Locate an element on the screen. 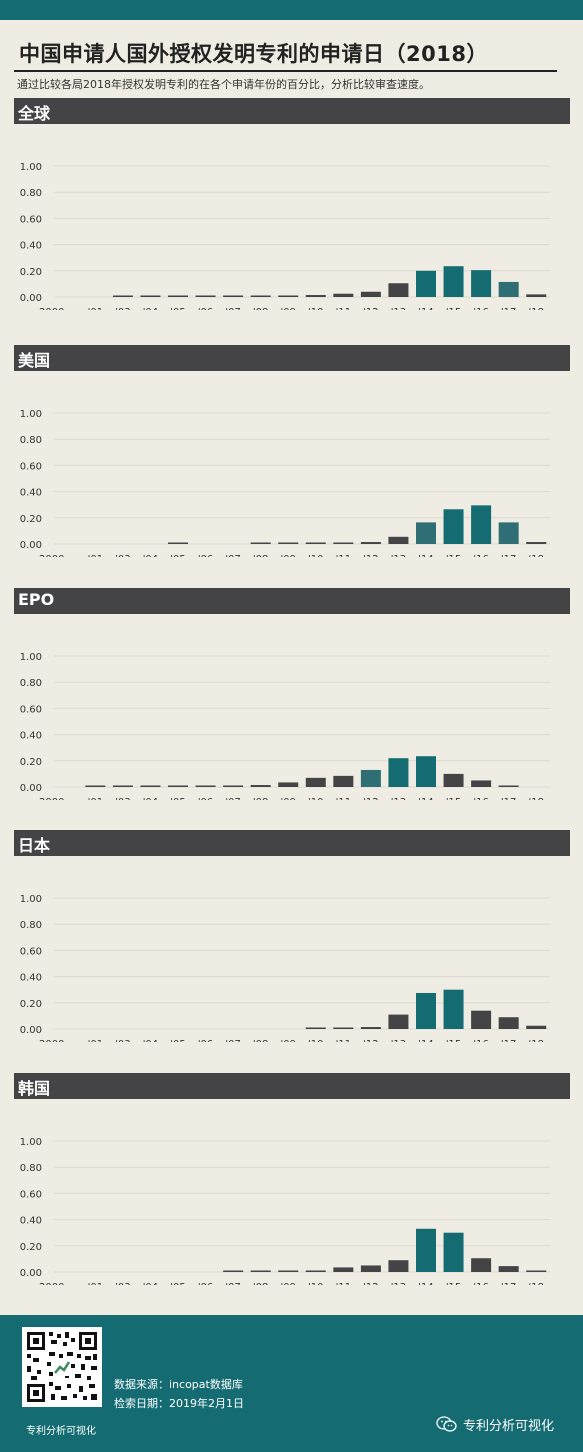 The width and height of the screenshot is (583, 1452). section-title: 日本 is located at coordinates (34, 845).